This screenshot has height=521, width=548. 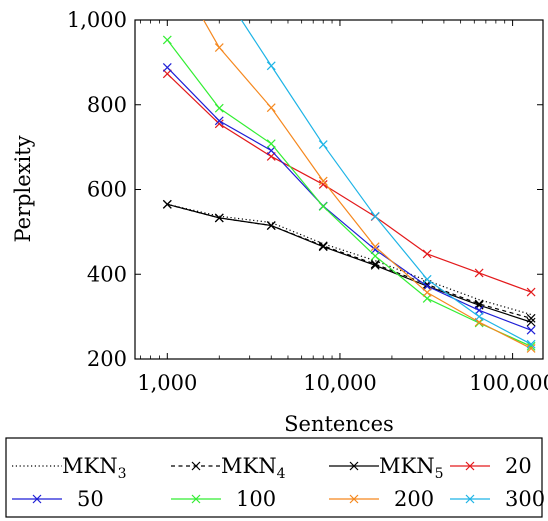 What do you see at coordinates (508, 383) in the screenshot?
I see `x-tick-label: 100,000` at bounding box center [508, 383].